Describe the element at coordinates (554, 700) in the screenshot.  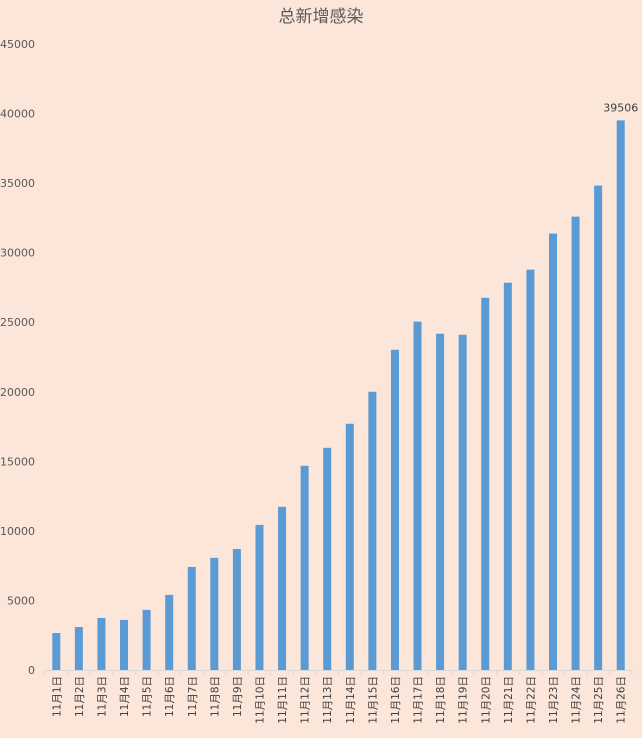
I see `x-tick-label: 11月23日` at that location.